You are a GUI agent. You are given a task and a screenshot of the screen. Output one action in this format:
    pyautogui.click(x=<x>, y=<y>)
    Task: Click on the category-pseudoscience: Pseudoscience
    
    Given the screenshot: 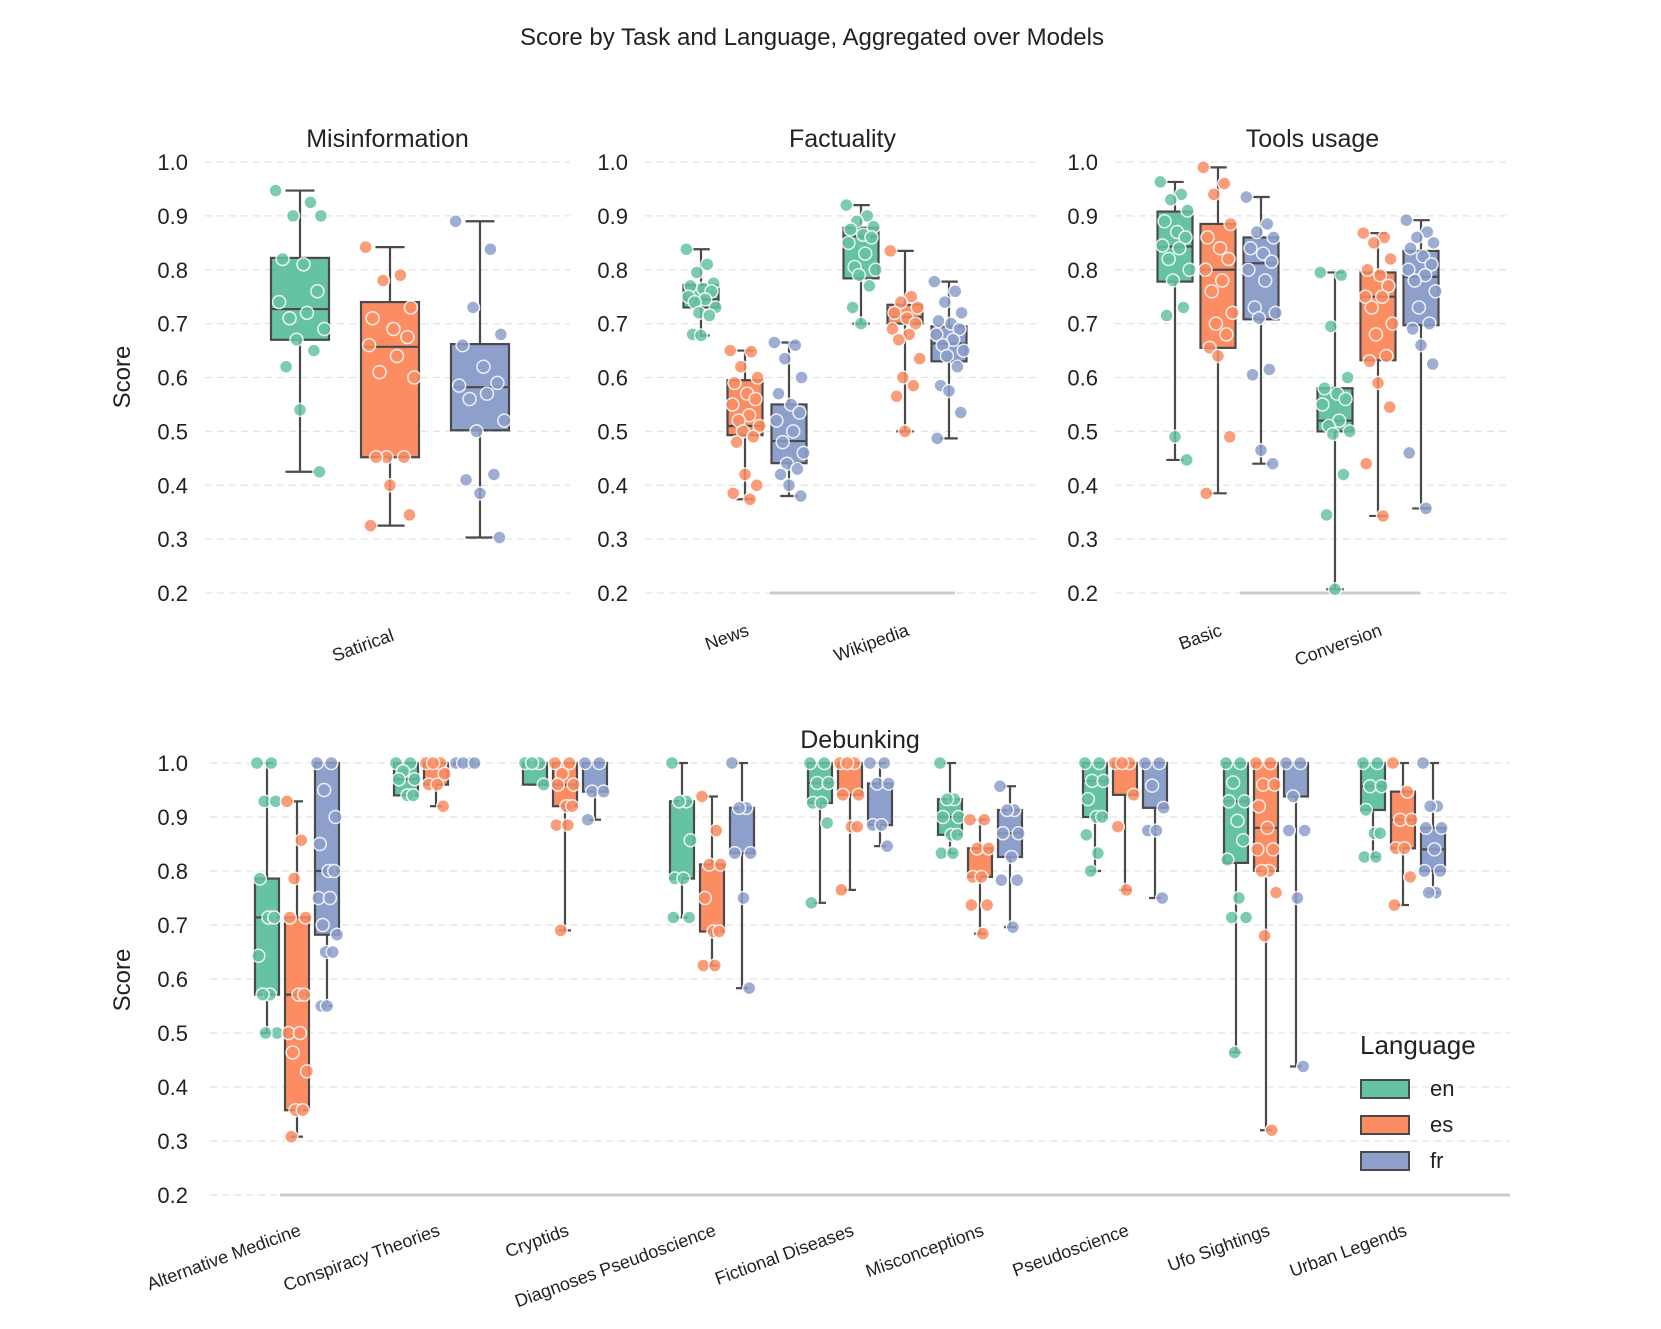 What is the action you would take?
    pyautogui.click(x=1090, y=1018)
    